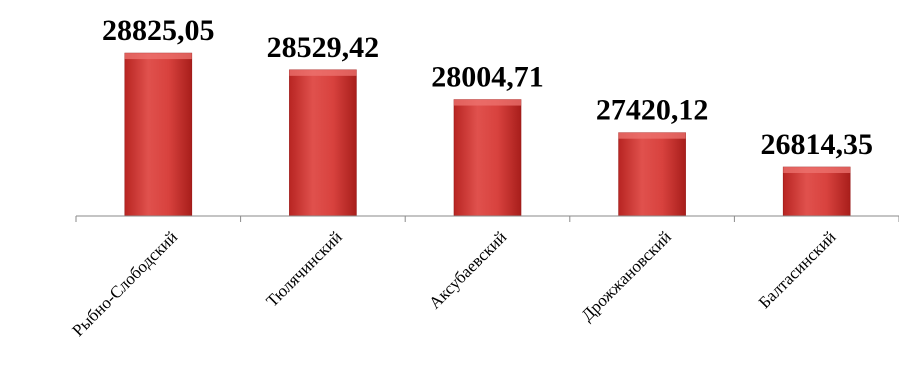 This screenshot has width=899, height=388. I want to click on category-label: Рыбно-Слободский, so click(124, 283).